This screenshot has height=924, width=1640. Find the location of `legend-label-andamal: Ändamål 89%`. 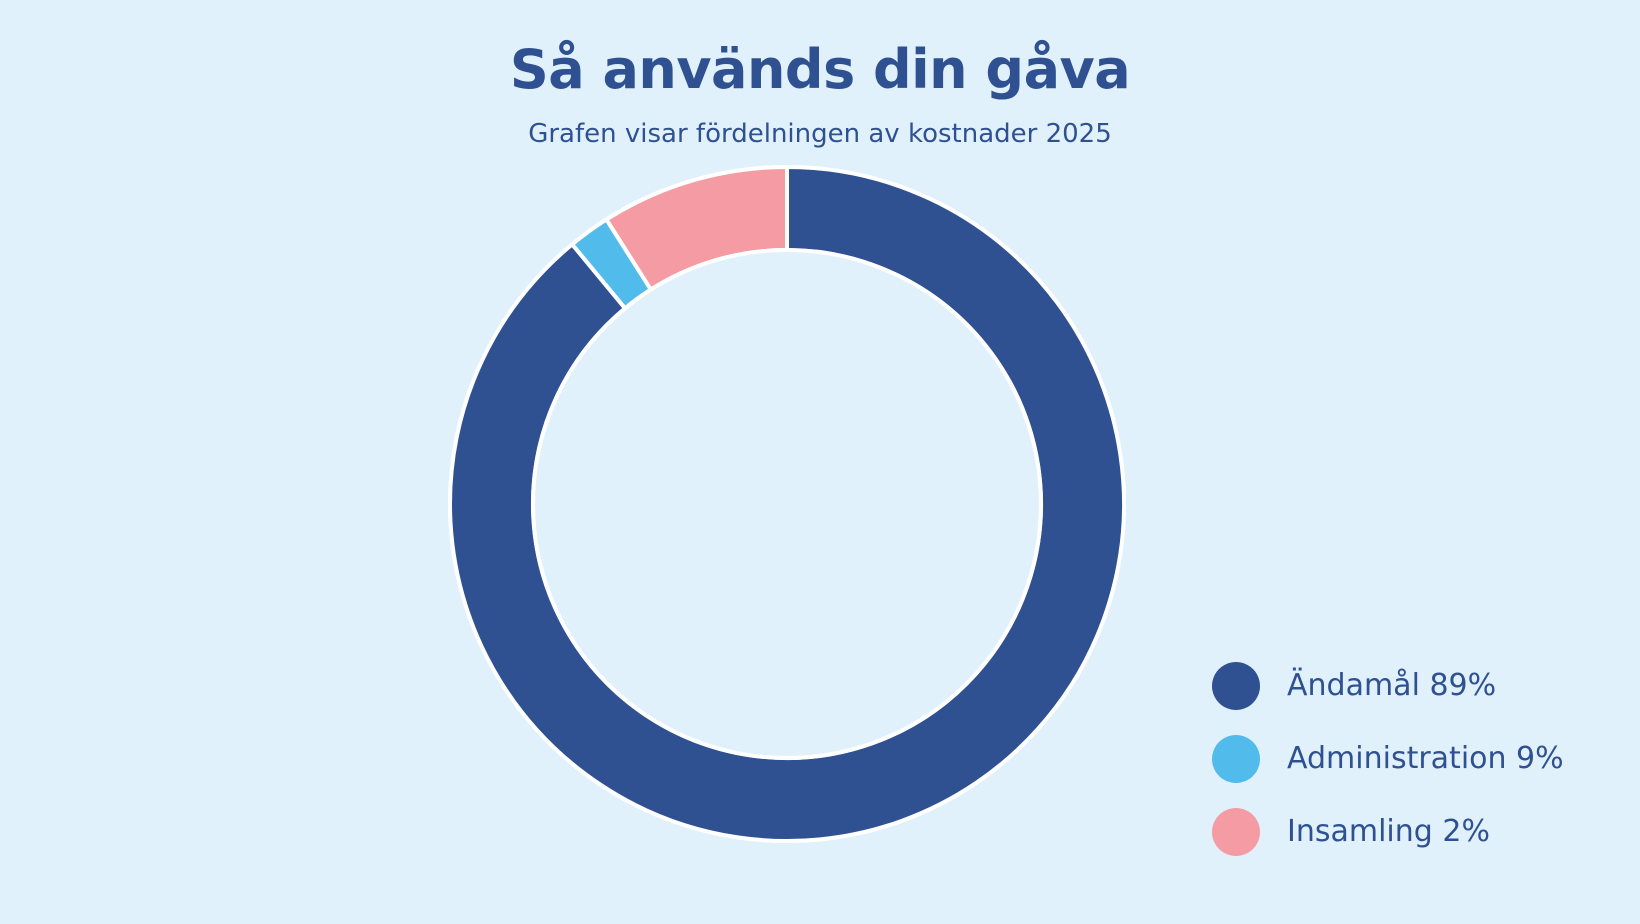

legend-label-andamal: Ändamål 89% is located at coordinates (1392, 685).